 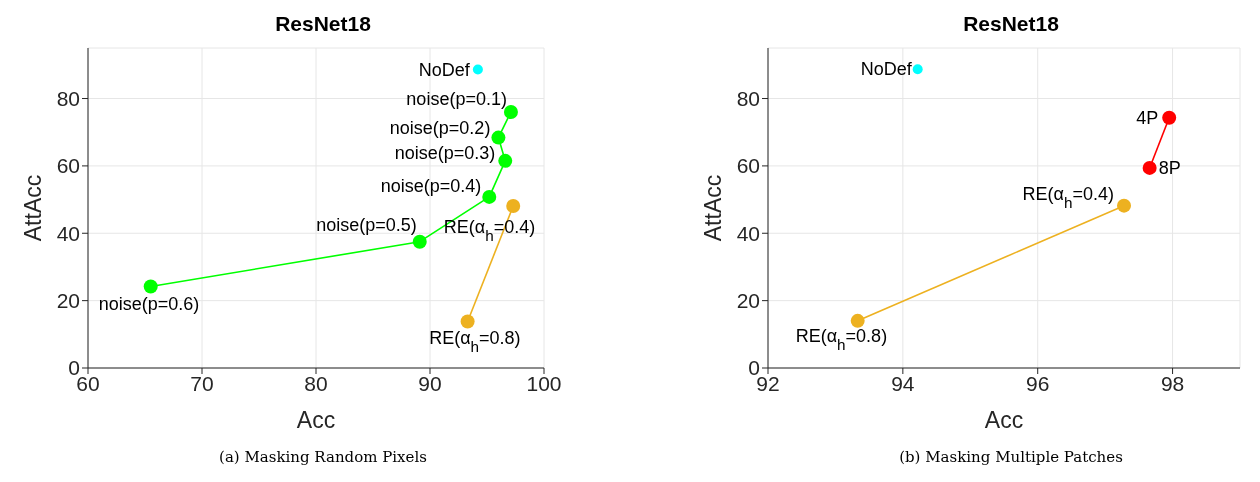 What do you see at coordinates (430, 383) in the screenshot?
I see `x-tick-label: 90` at bounding box center [430, 383].